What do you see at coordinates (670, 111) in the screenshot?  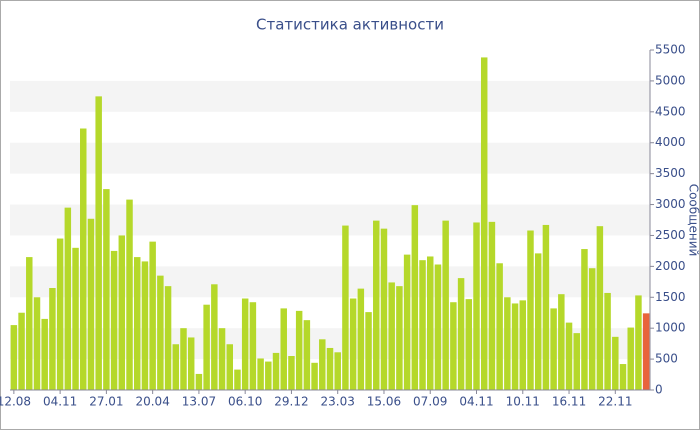 I see `y-tick-label: 4500` at bounding box center [670, 111].